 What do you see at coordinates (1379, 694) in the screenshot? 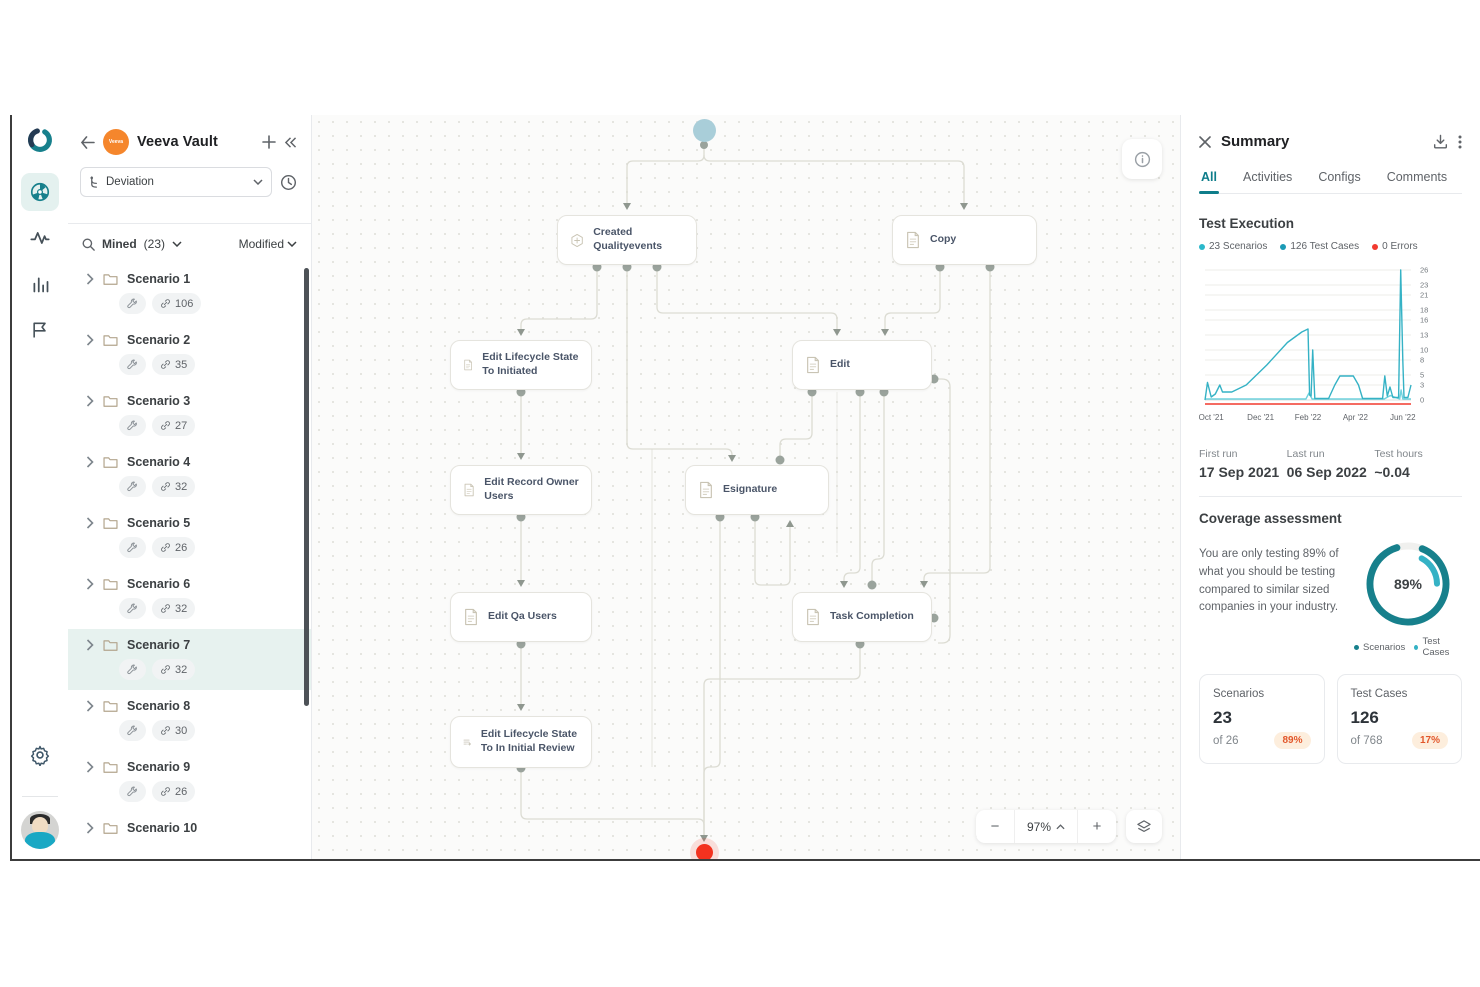
I see `card-title: Test Cases` at bounding box center [1379, 694].